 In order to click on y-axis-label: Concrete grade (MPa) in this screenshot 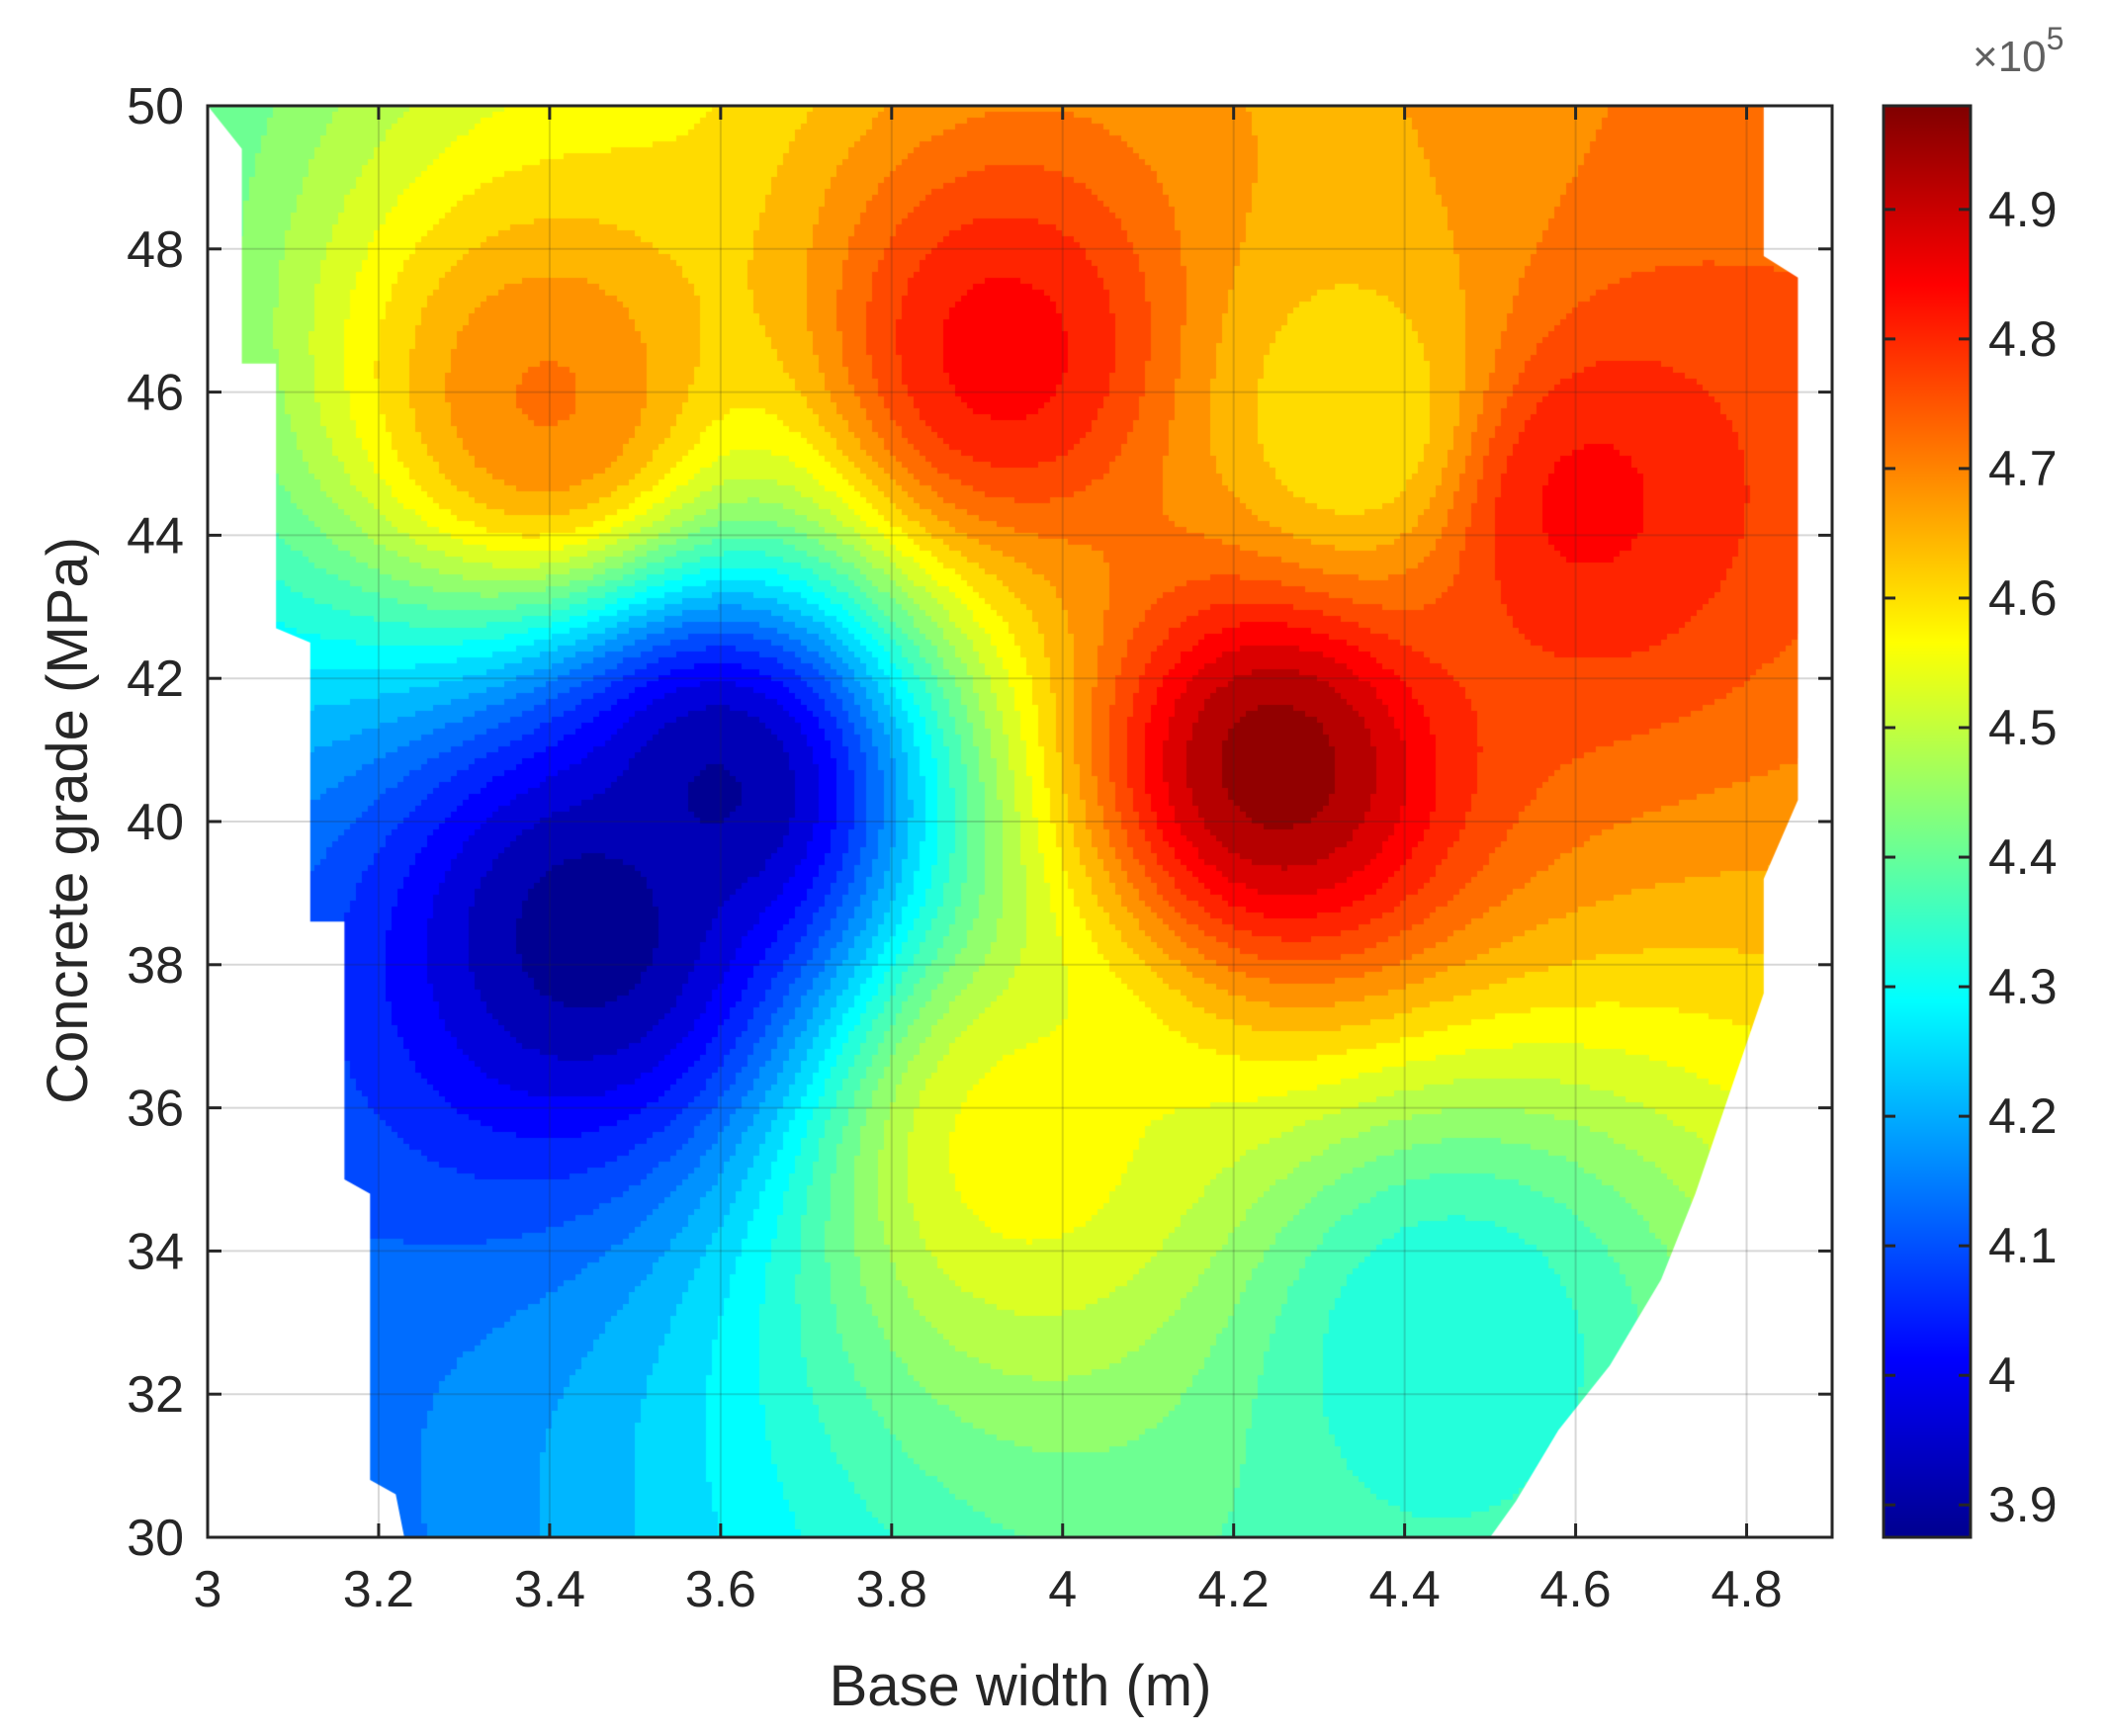, I will do `click(68, 820)`.